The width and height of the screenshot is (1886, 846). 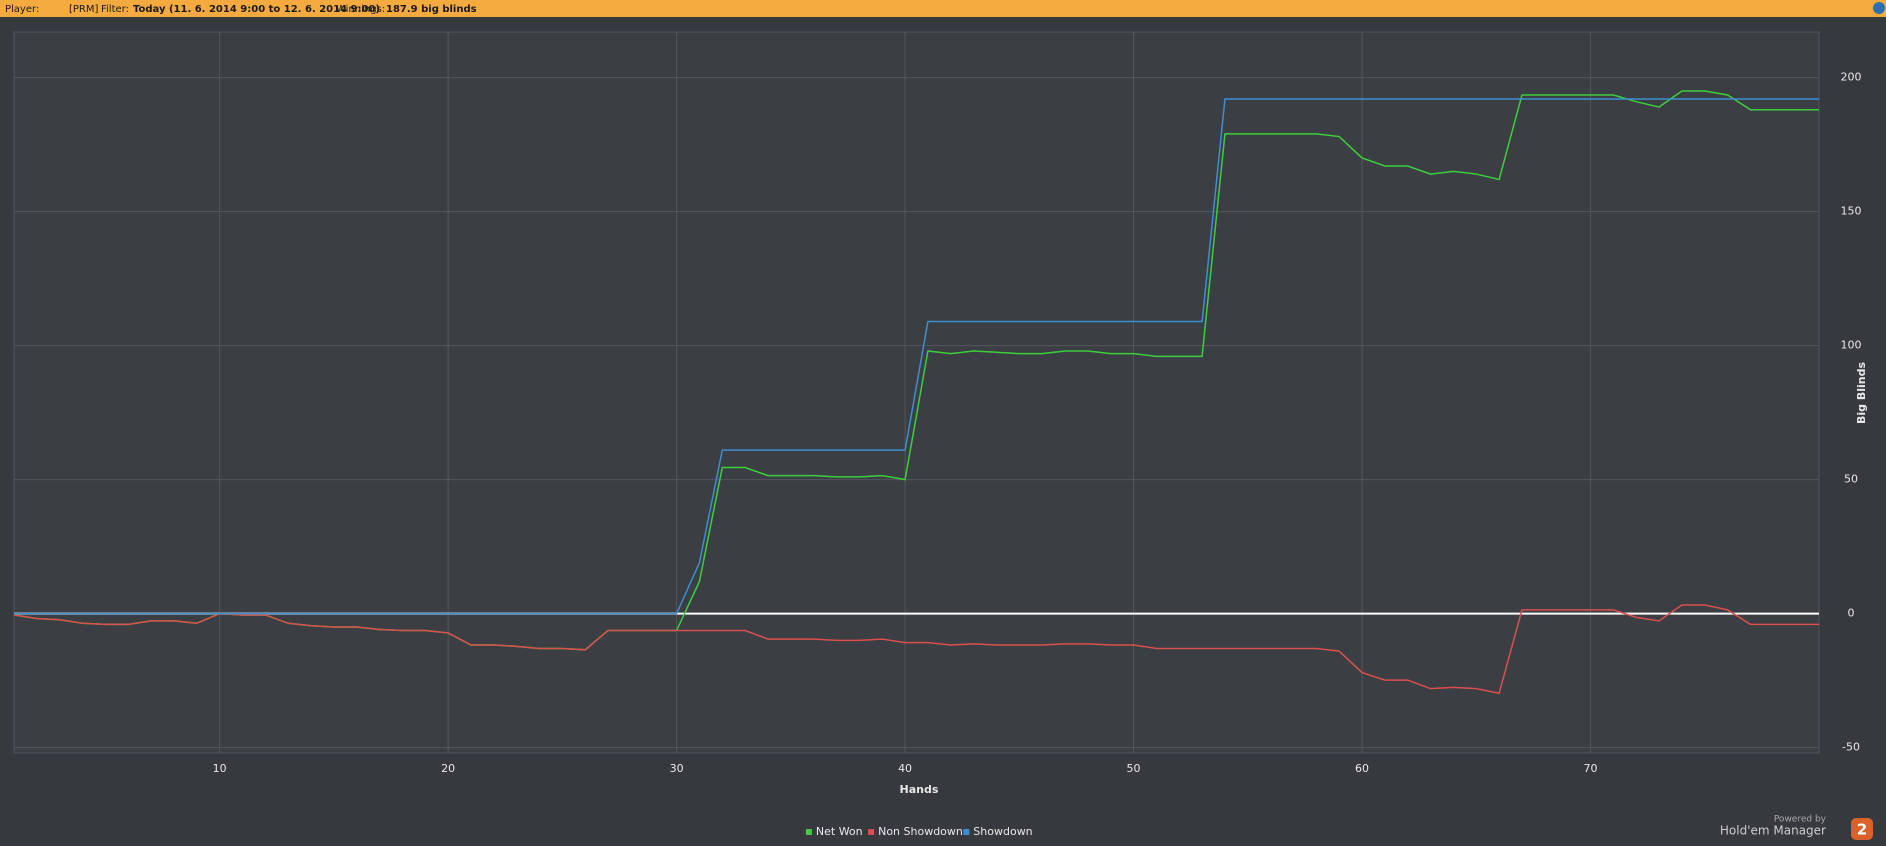 I want to click on winnings-label: Winnings:, so click(x=360, y=9).